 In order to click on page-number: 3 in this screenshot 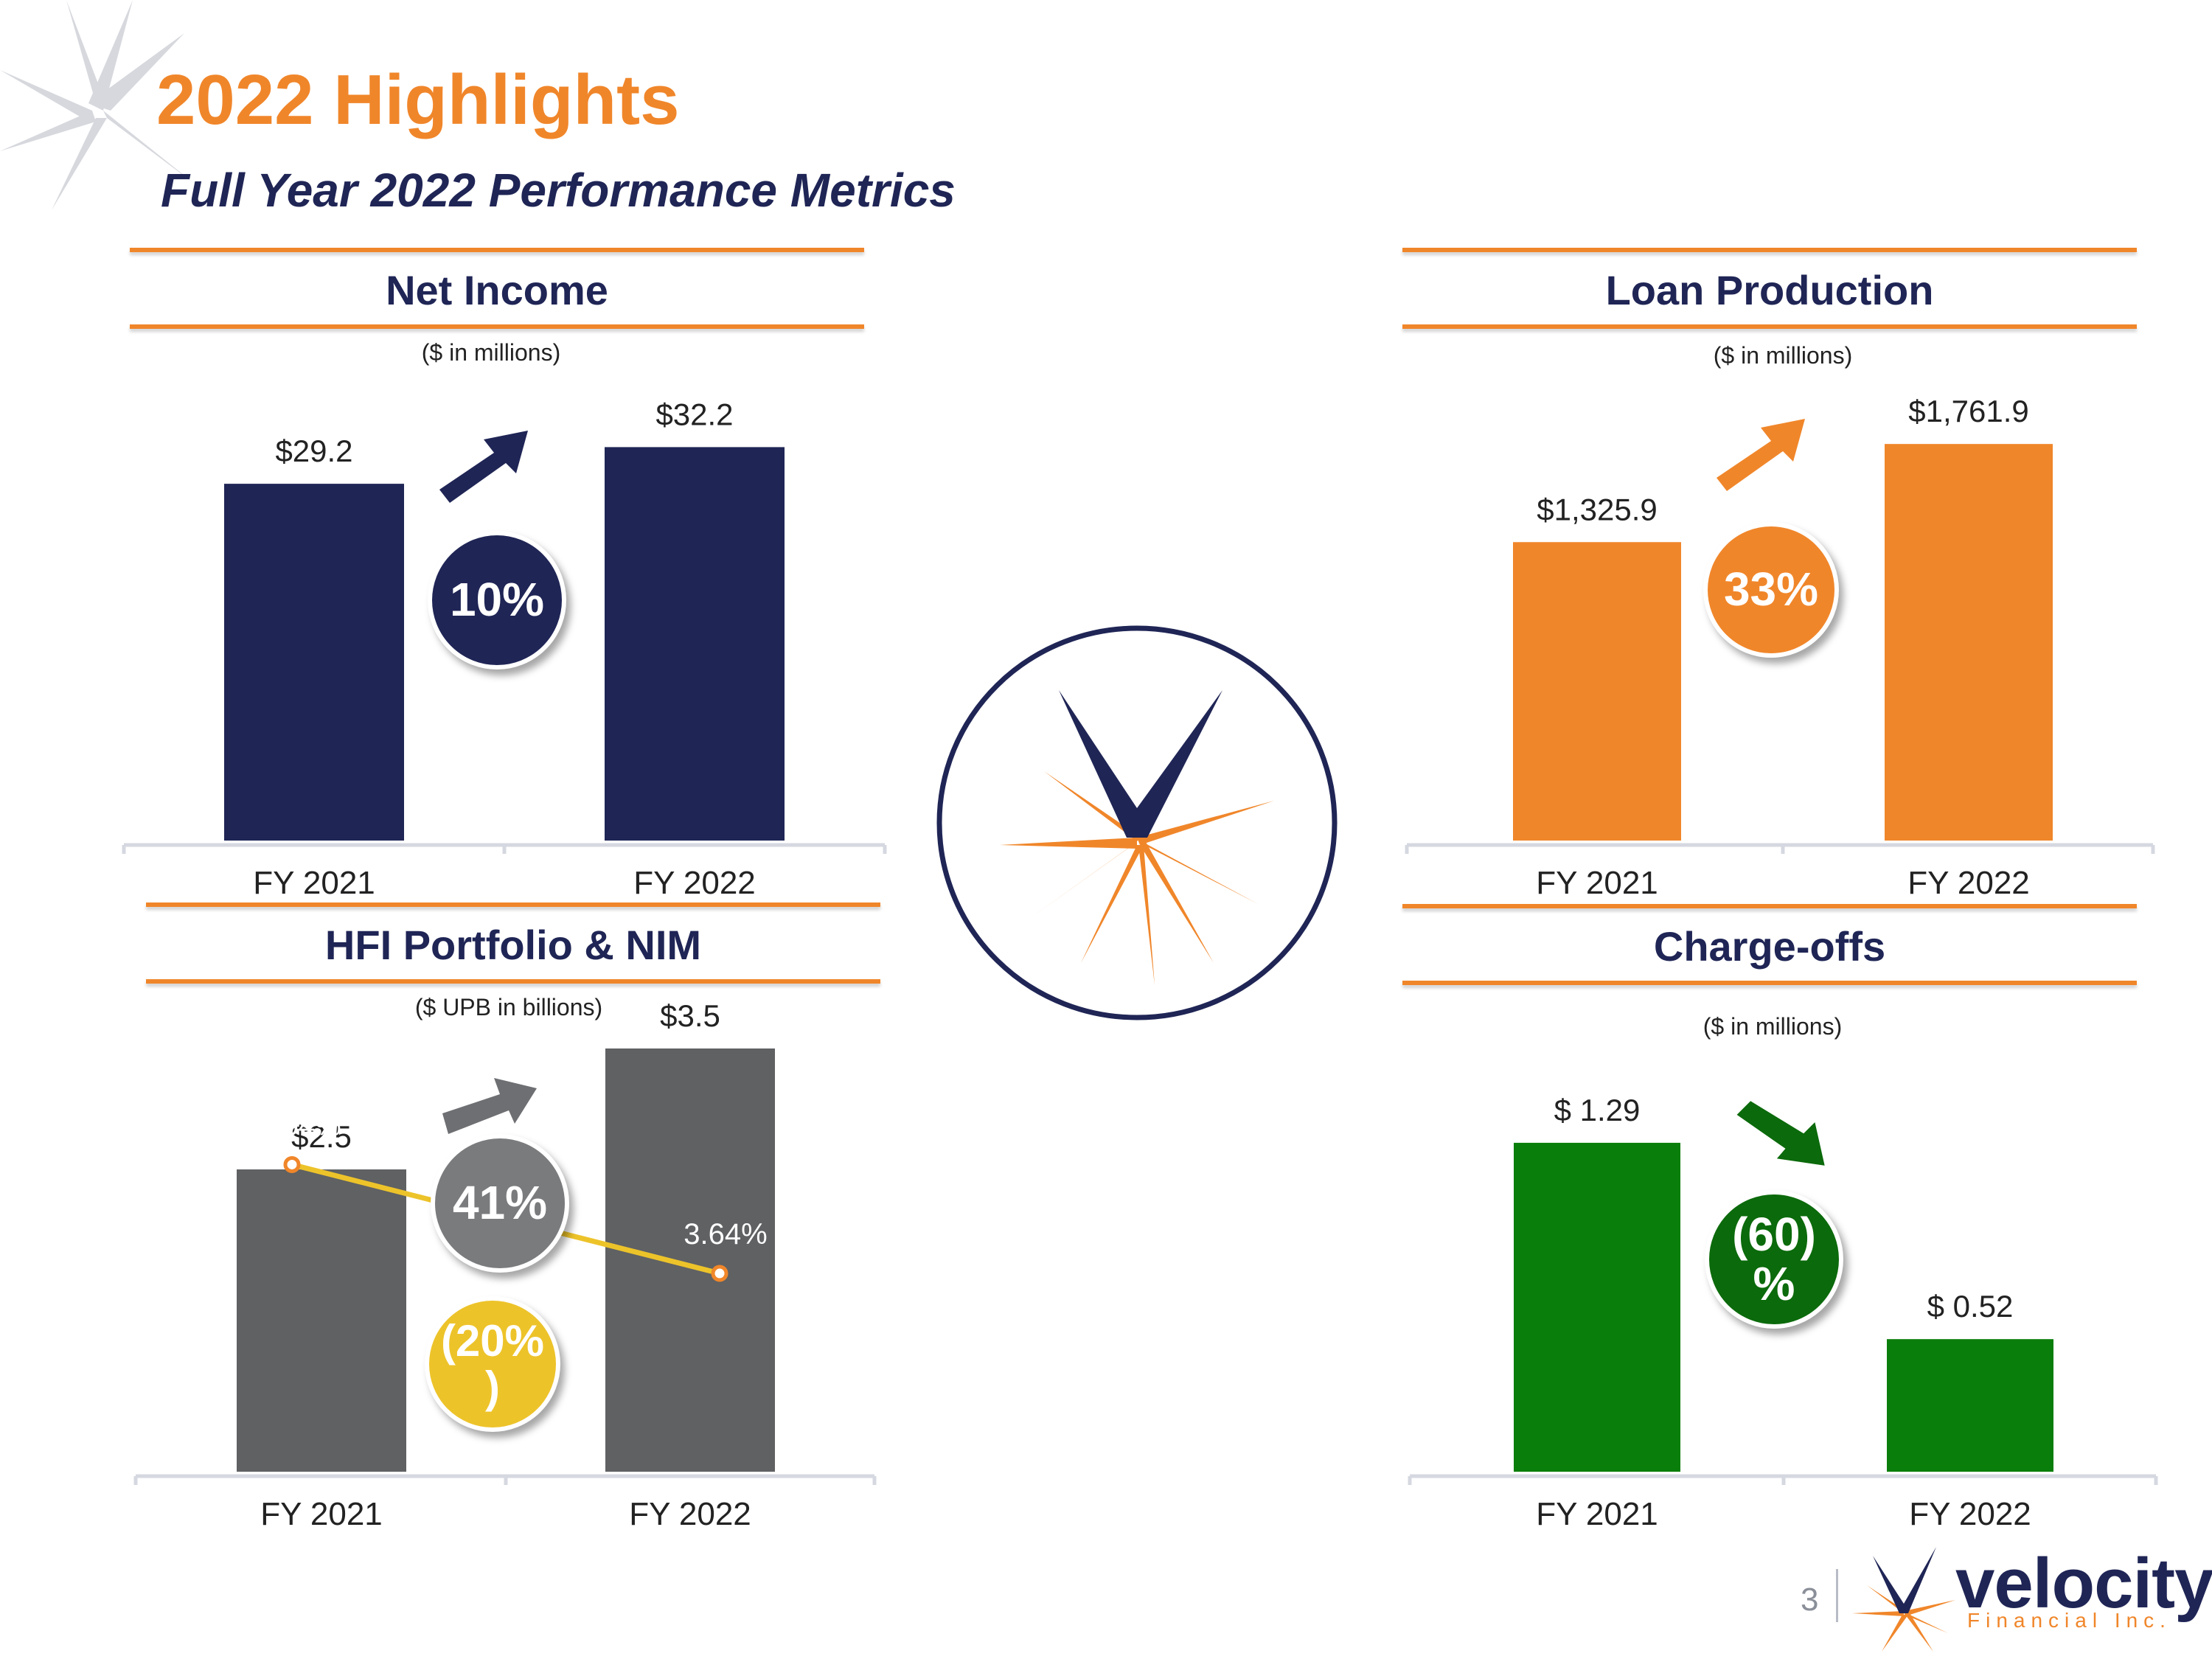, I will do `click(1810, 1600)`.